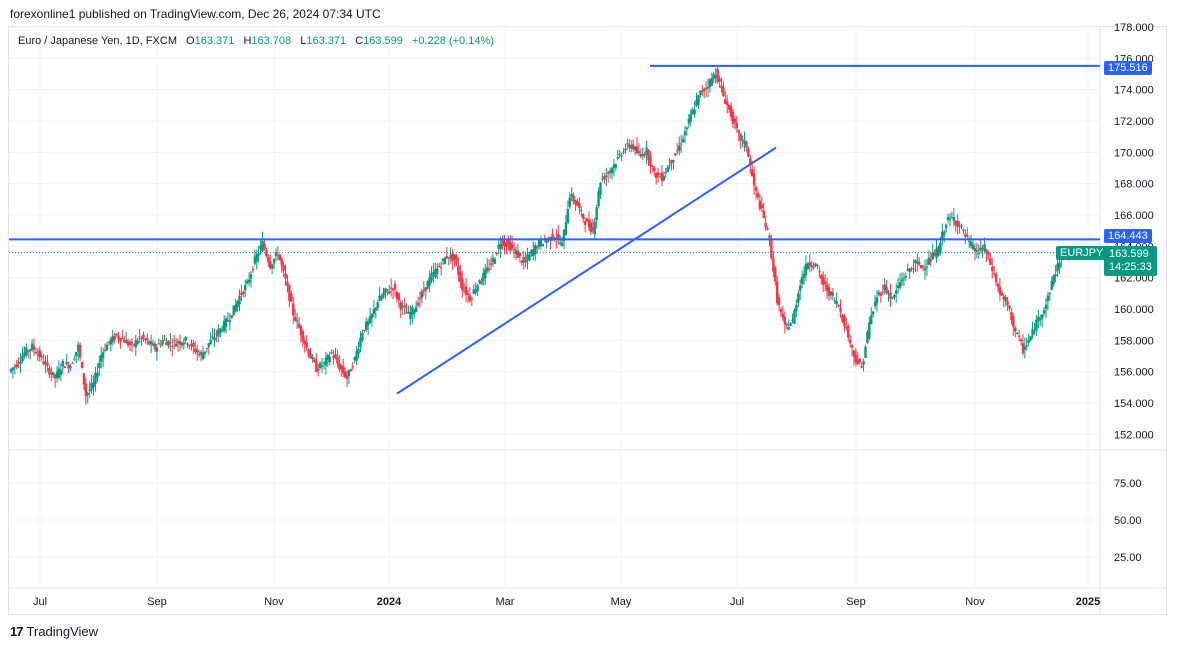  Describe the element at coordinates (586, 270) in the screenshot. I see `trend-line` at that location.